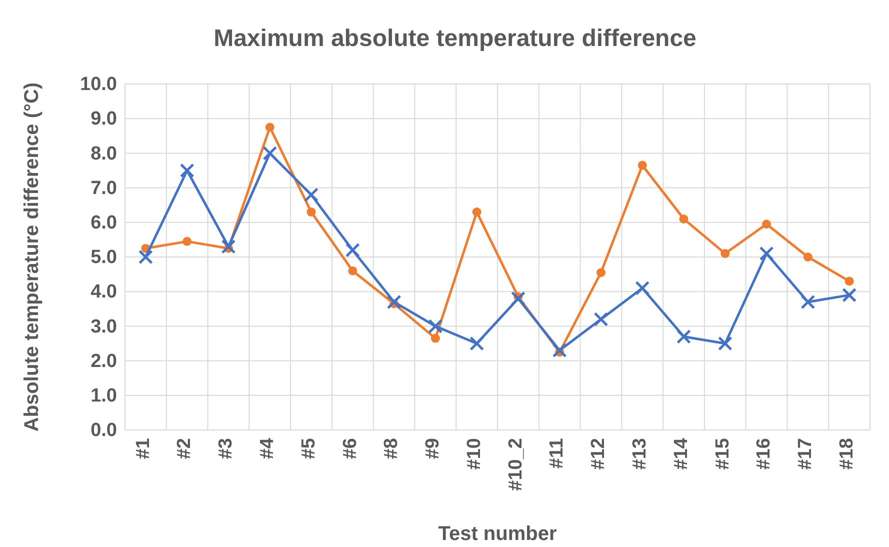  I want to click on x-tick-label: #13, so click(639, 454).